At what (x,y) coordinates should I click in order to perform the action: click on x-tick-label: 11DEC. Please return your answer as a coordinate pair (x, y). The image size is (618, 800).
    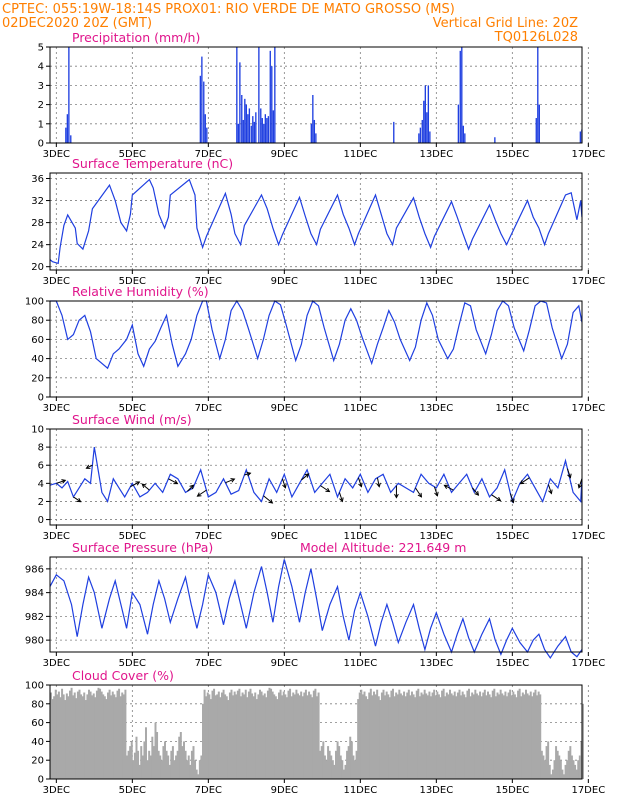
    Looking at the image, I should click on (360, 663).